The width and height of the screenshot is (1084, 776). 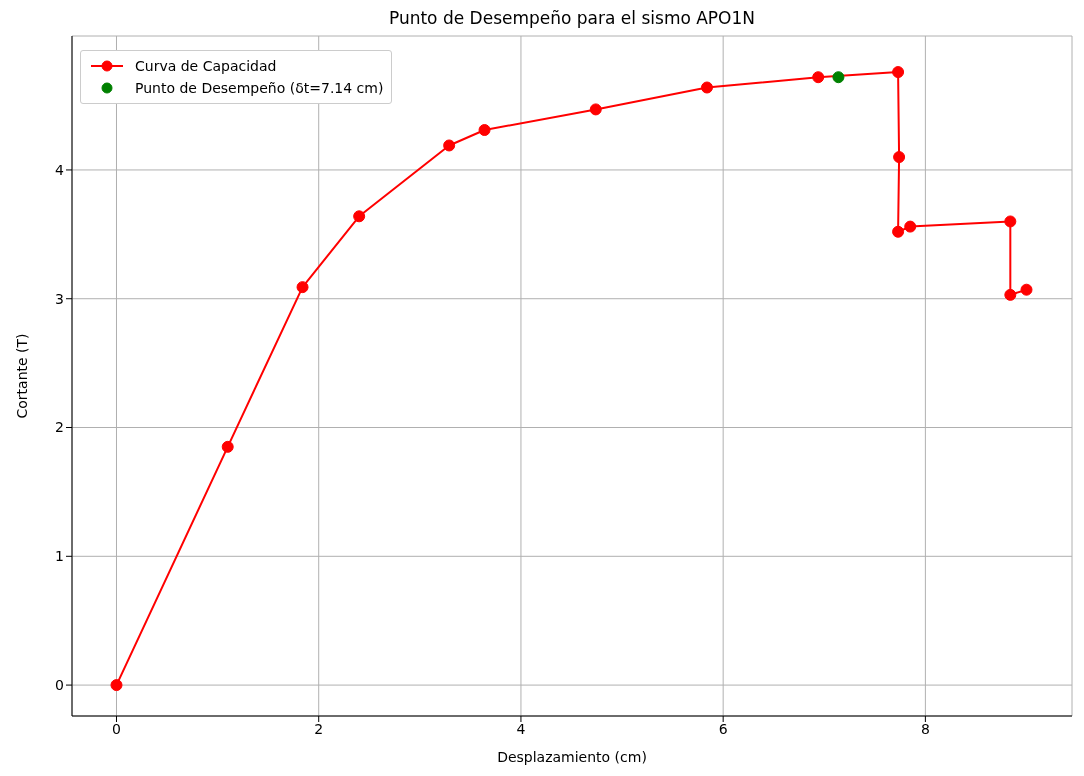 I want to click on x-tick-label: 4, so click(x=521, y=728).